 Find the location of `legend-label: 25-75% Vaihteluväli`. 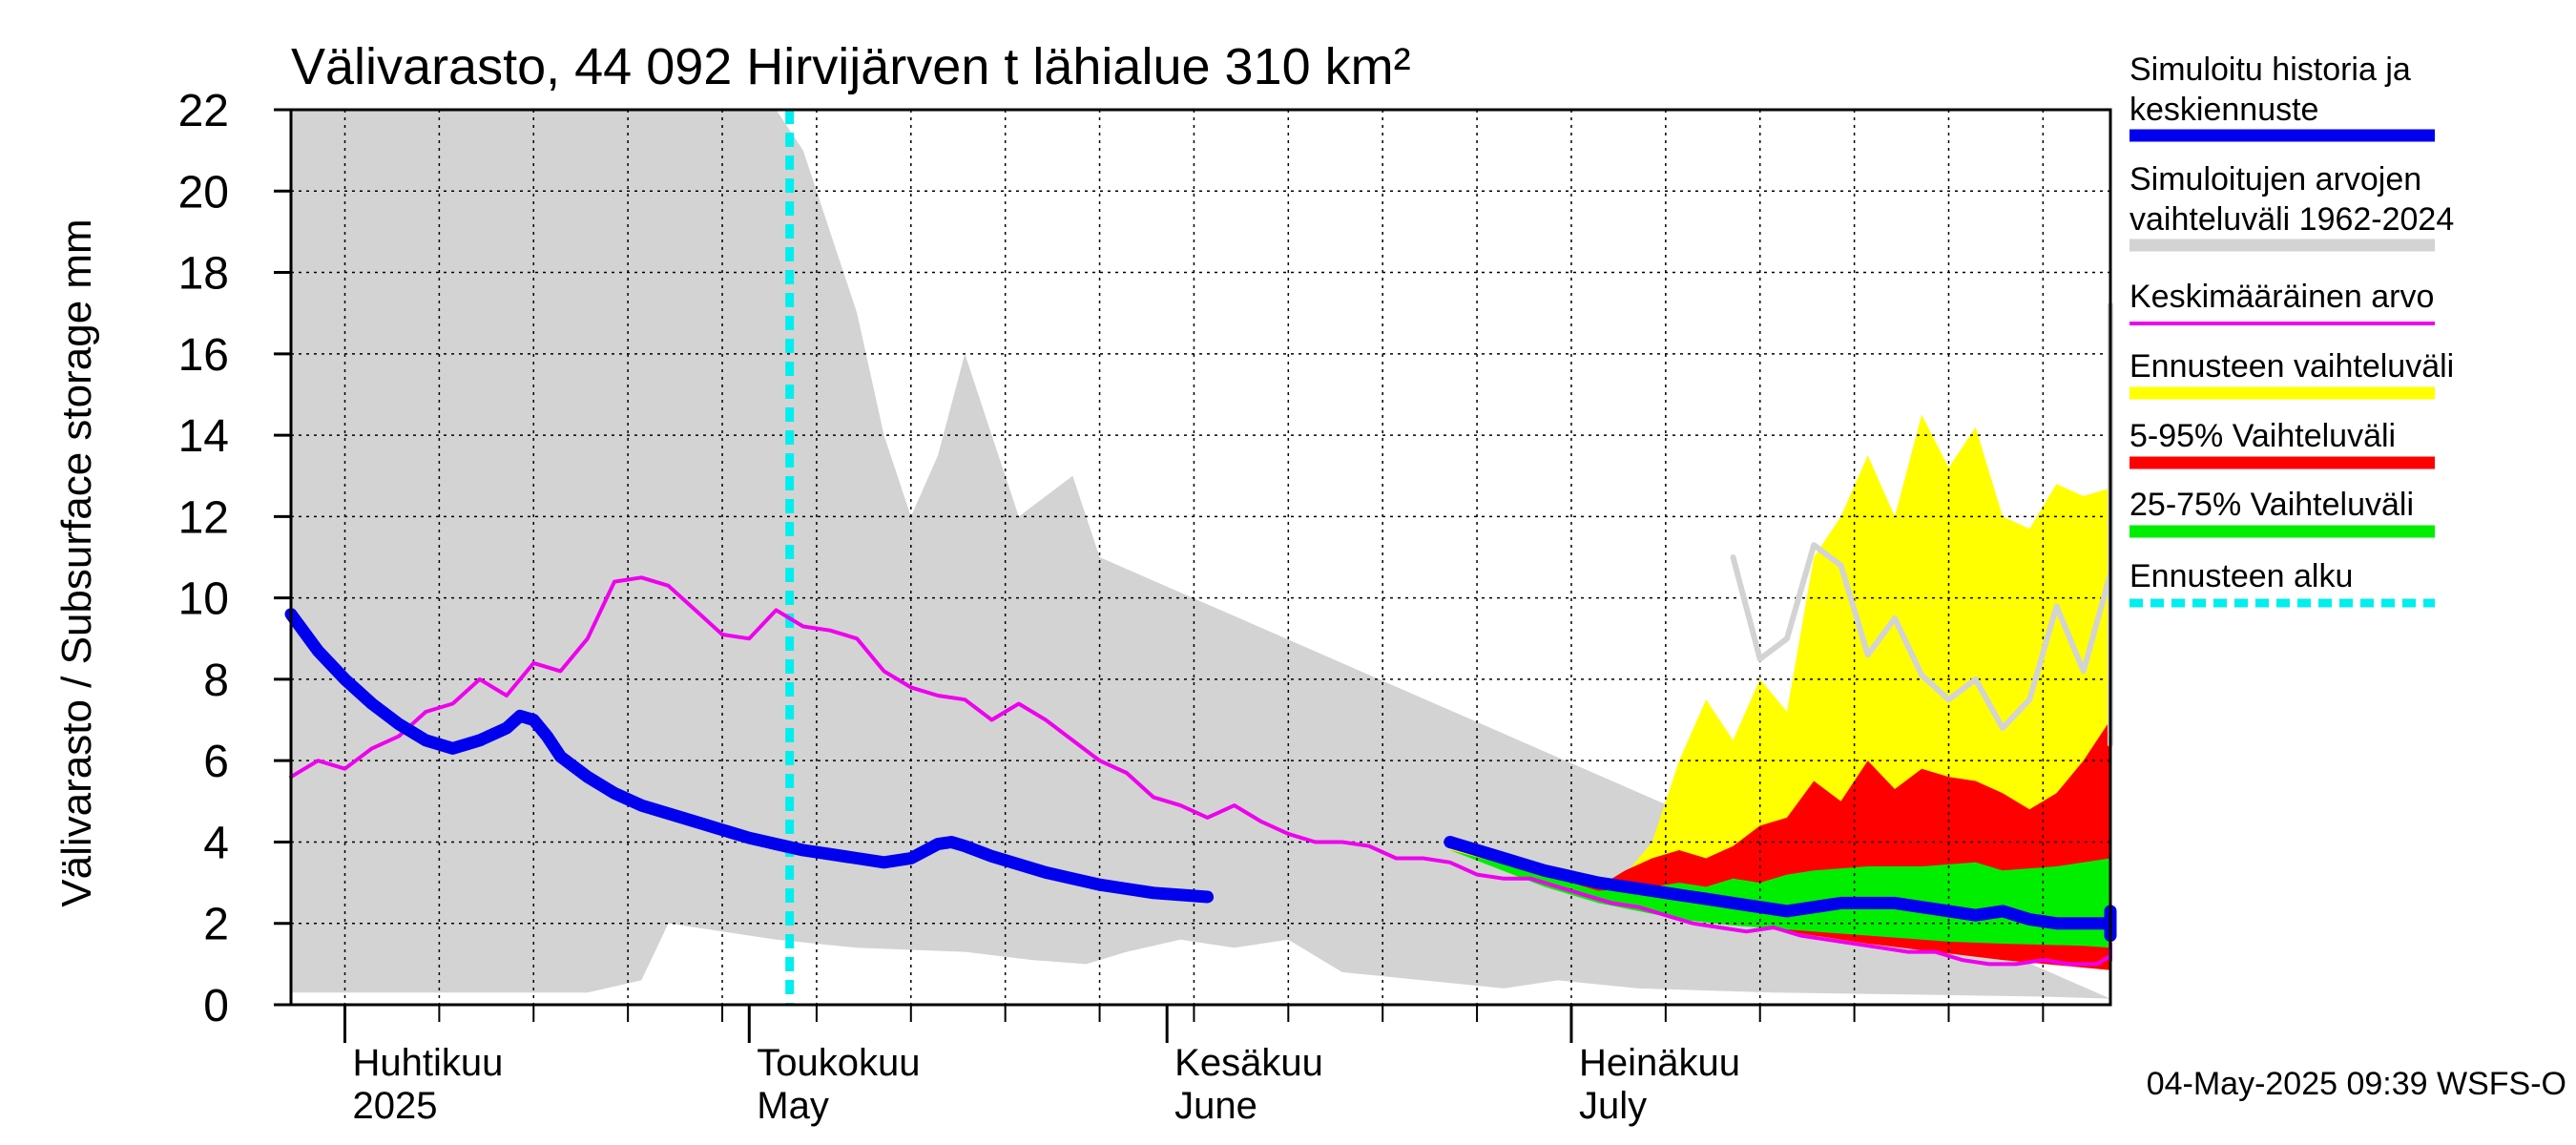

legend-label: 25-75% Vaihteluväli is located at coordinates (2271, 505).